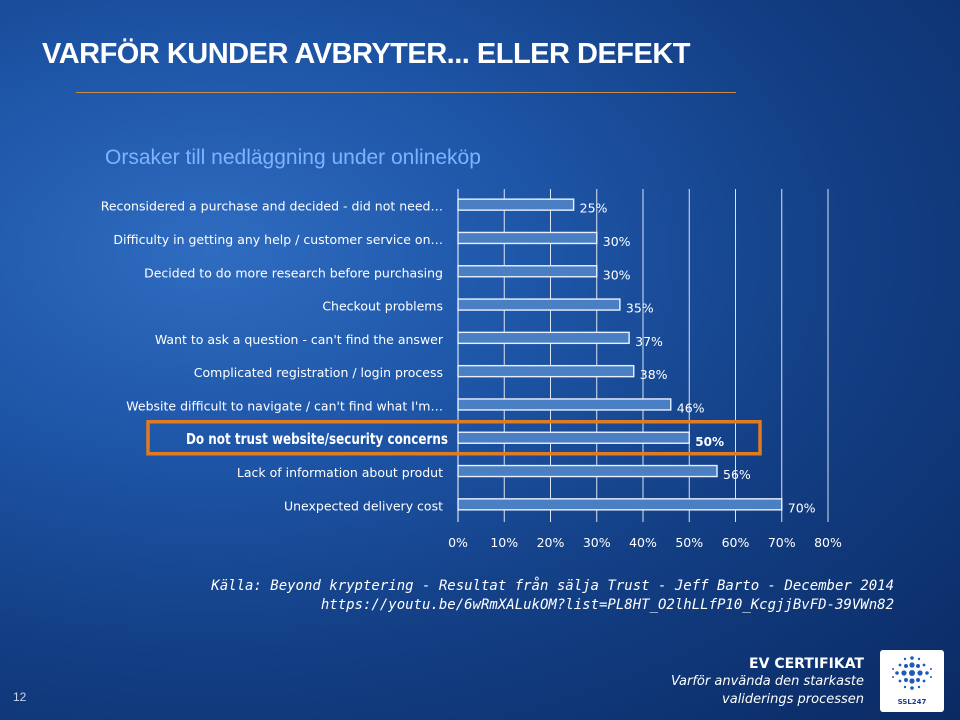 This screenshot has width=960, height=720. I want to click on category-label: Do not trust website/security concerns, so click(317, 439).